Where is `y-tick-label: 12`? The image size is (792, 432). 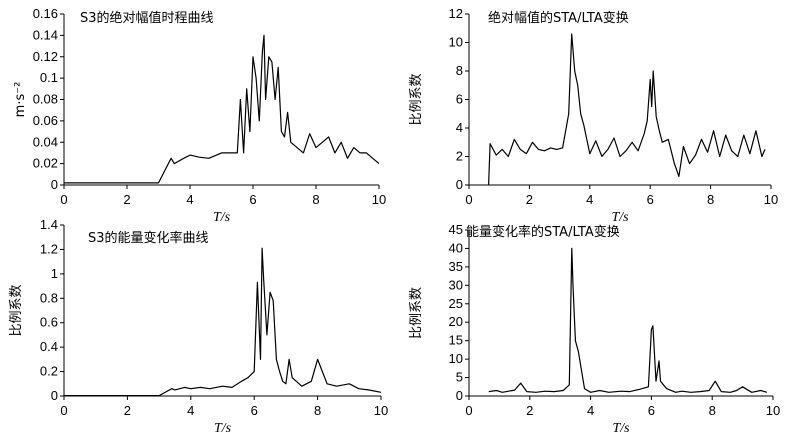
y-tick-label: 12 is located at coordinates (456, 13).